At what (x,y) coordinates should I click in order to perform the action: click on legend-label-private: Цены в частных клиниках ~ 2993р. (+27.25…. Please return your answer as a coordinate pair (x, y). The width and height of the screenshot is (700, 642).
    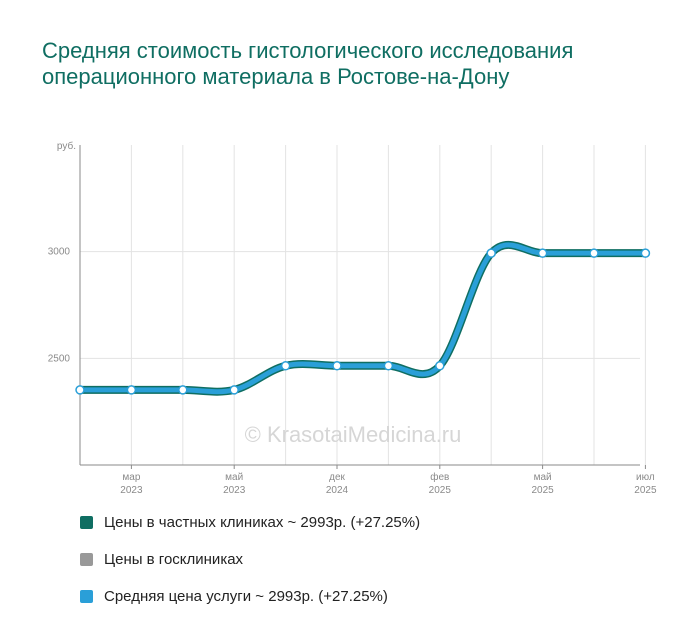
    Looking at the image, I should click on (262, 522).